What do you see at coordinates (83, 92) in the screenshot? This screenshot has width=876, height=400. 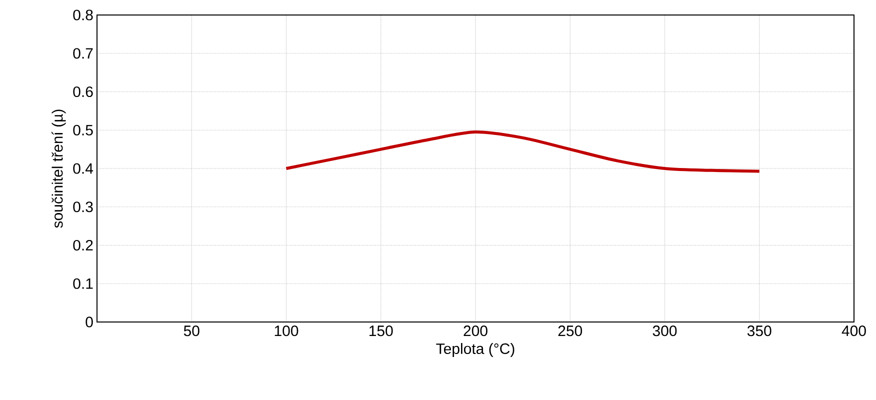 I see `y-tick-label: 0.6` at bounding box center [83, 92].